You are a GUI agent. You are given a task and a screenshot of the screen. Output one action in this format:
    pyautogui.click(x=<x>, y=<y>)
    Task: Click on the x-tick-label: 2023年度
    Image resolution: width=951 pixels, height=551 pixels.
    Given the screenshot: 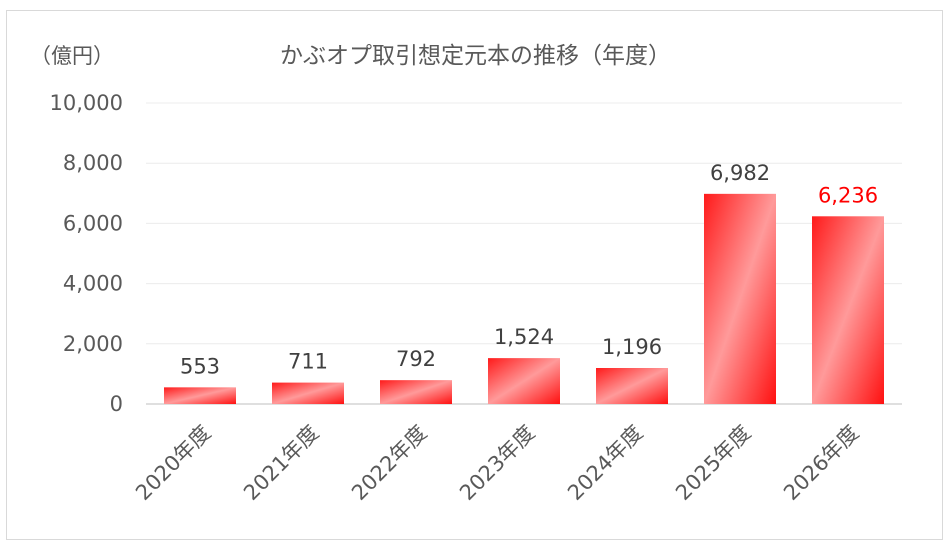 What is the action you would take?
    pyautogui.click(x=497, y=463)
    